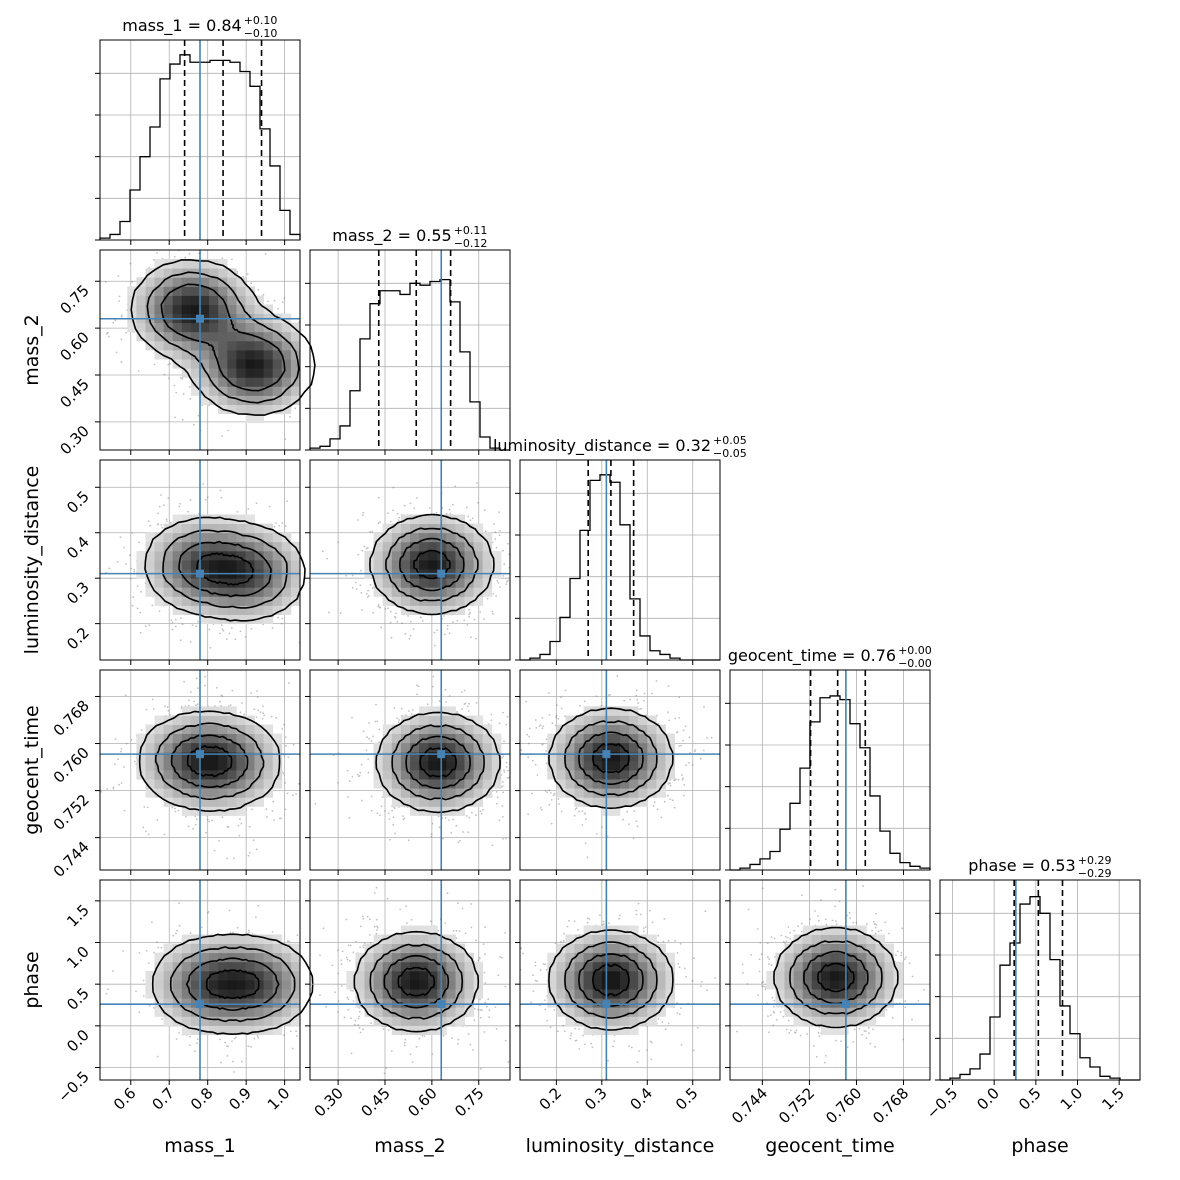  I want to click on hist-panel-mass_2: mass_2 = 0.55 +0.11−0.12, so click(408, 339).